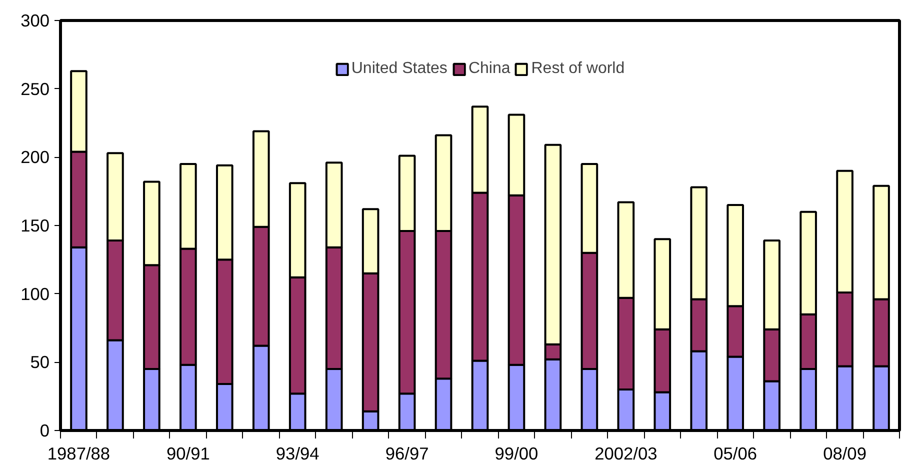  I want to click on x-tick-label: 1987/88, so click(78, 454).